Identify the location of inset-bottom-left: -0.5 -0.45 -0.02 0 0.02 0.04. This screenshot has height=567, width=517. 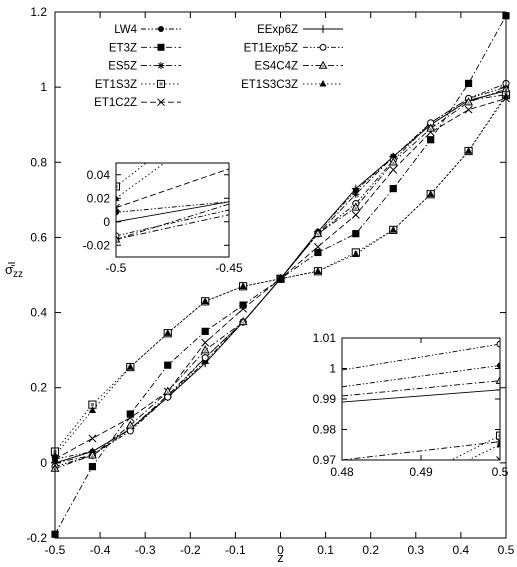
(163, 218).